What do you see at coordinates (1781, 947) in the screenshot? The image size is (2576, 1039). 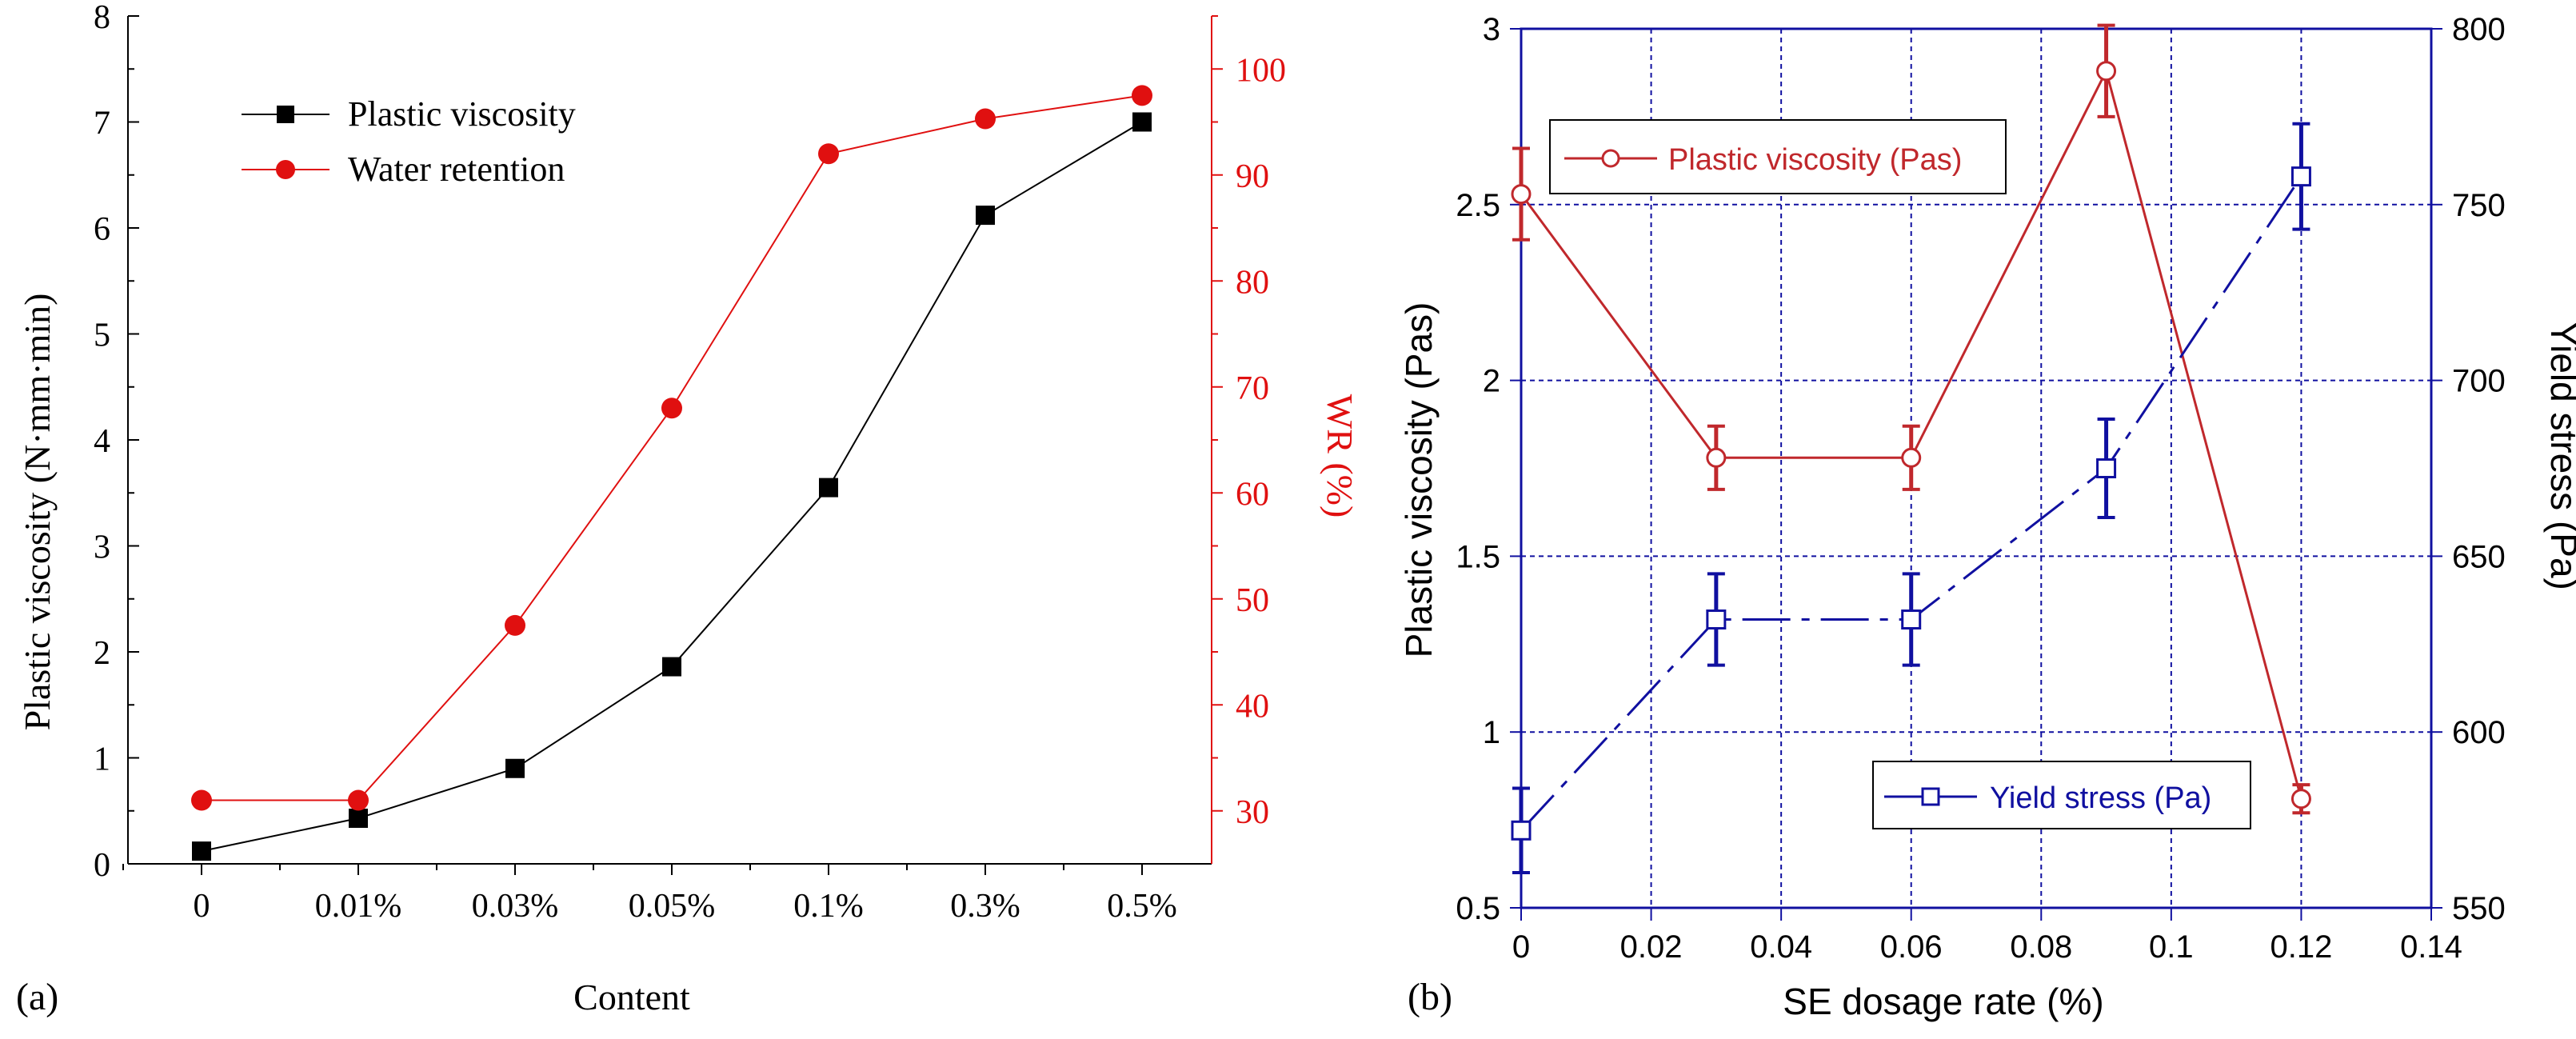 I see `b-x-tick-label: 0.04` at bounding box center [1781, 947].